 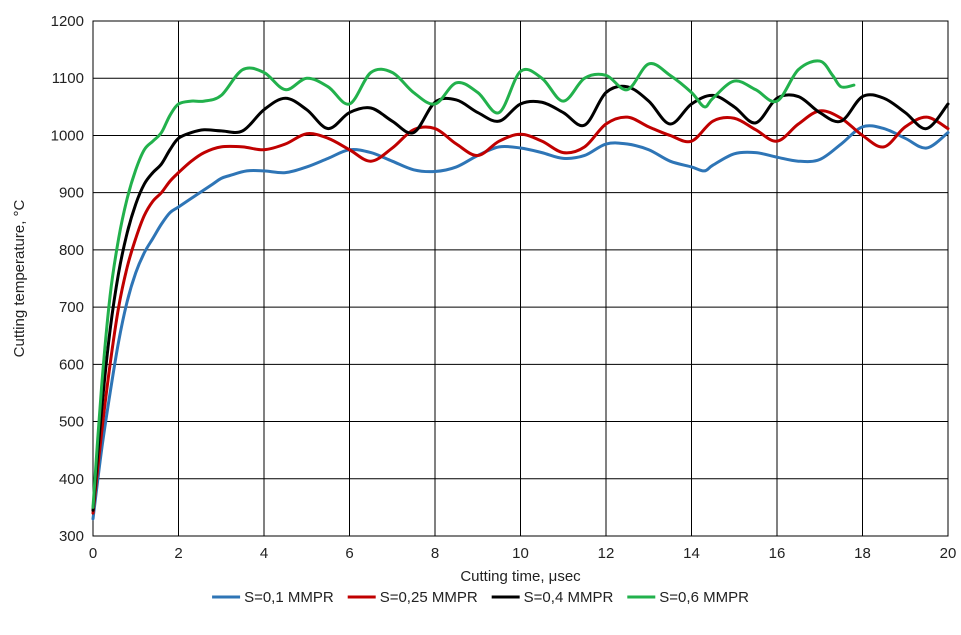 What do you see at coordinates (71, 193) in the screenshot?
I see `y-tick-label: 900` at bounding box center [71, 193].